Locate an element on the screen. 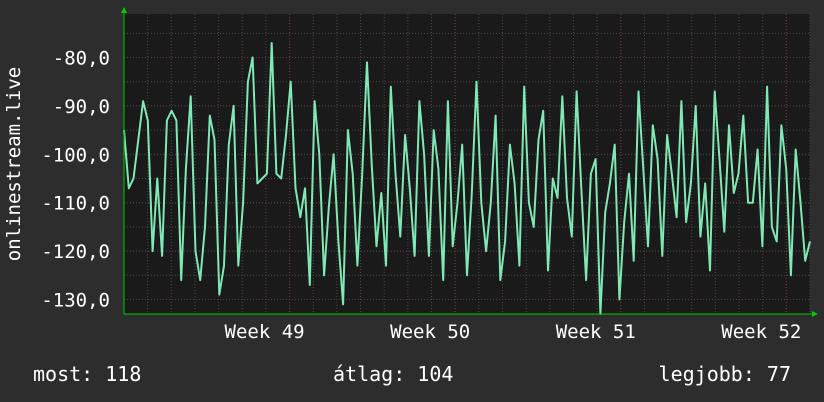 The height and width of the screenshot is (402, 824). y-axis-label: onlinestream.live is located at coordinates (14, 164).